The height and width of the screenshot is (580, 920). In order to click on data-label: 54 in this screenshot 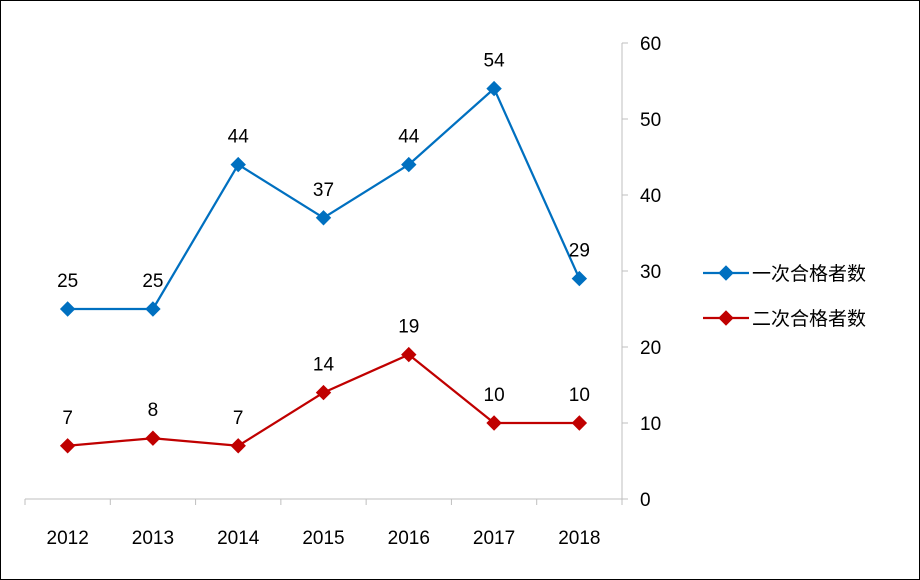, I will do `click(495, 61)`.